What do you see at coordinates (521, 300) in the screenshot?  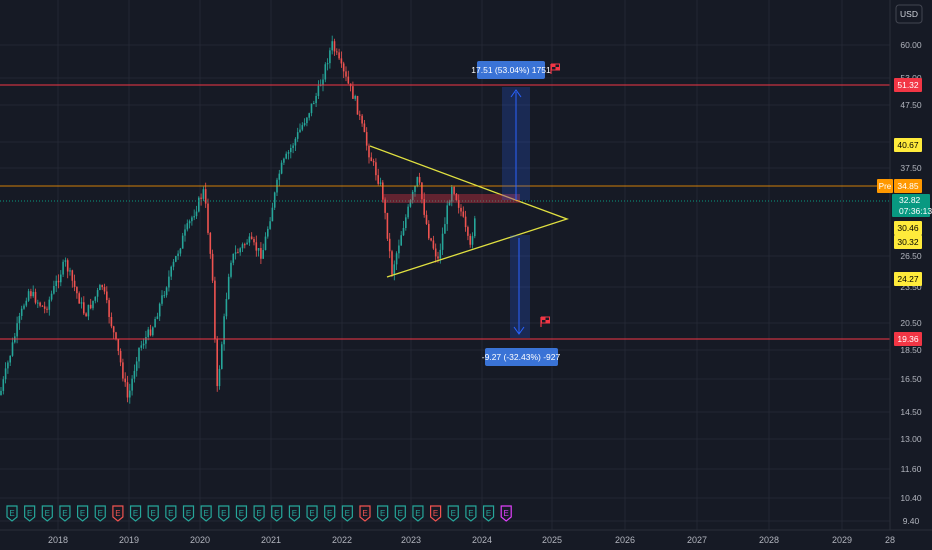 I see `measure-down: -9.27 (-32.43%) -927` at bounding box center [521, 300].